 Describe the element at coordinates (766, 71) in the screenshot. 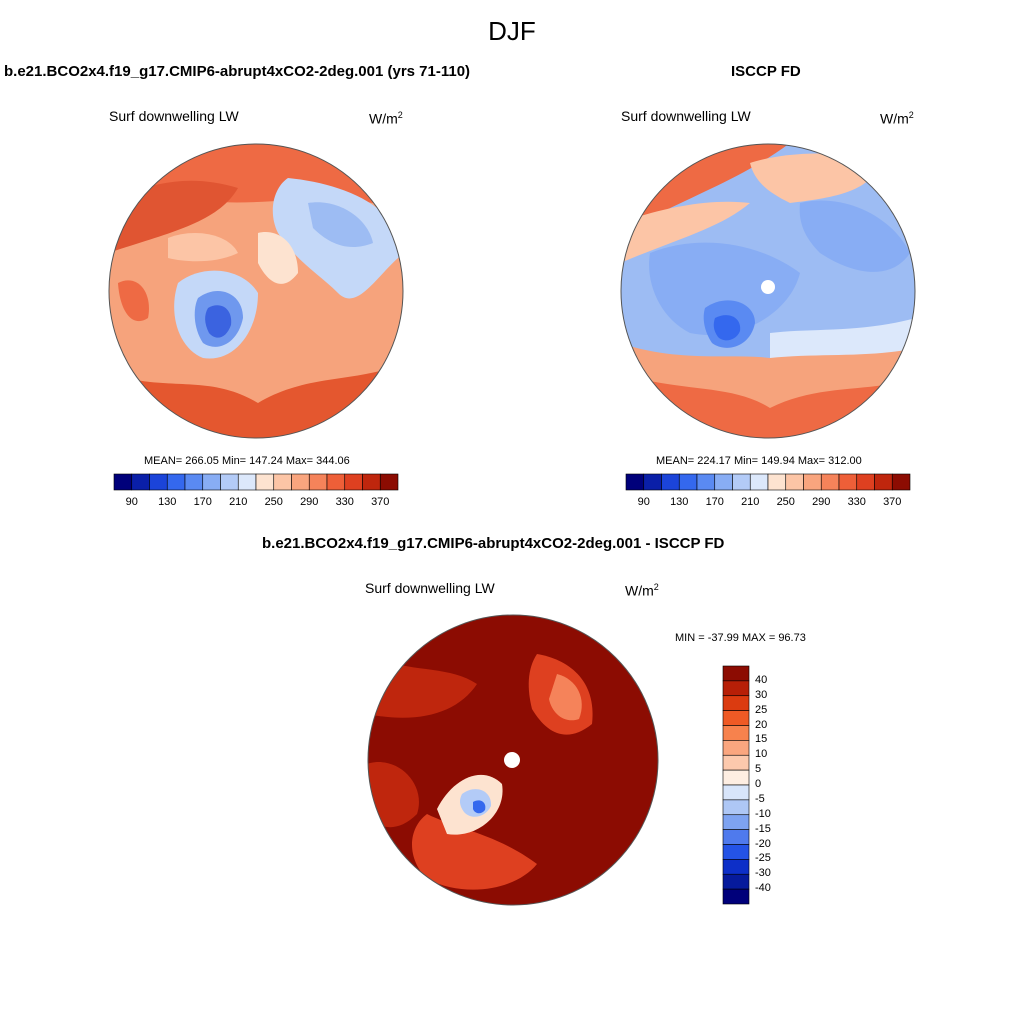

I see `right-panel-title: ISCCP FD` at that location.